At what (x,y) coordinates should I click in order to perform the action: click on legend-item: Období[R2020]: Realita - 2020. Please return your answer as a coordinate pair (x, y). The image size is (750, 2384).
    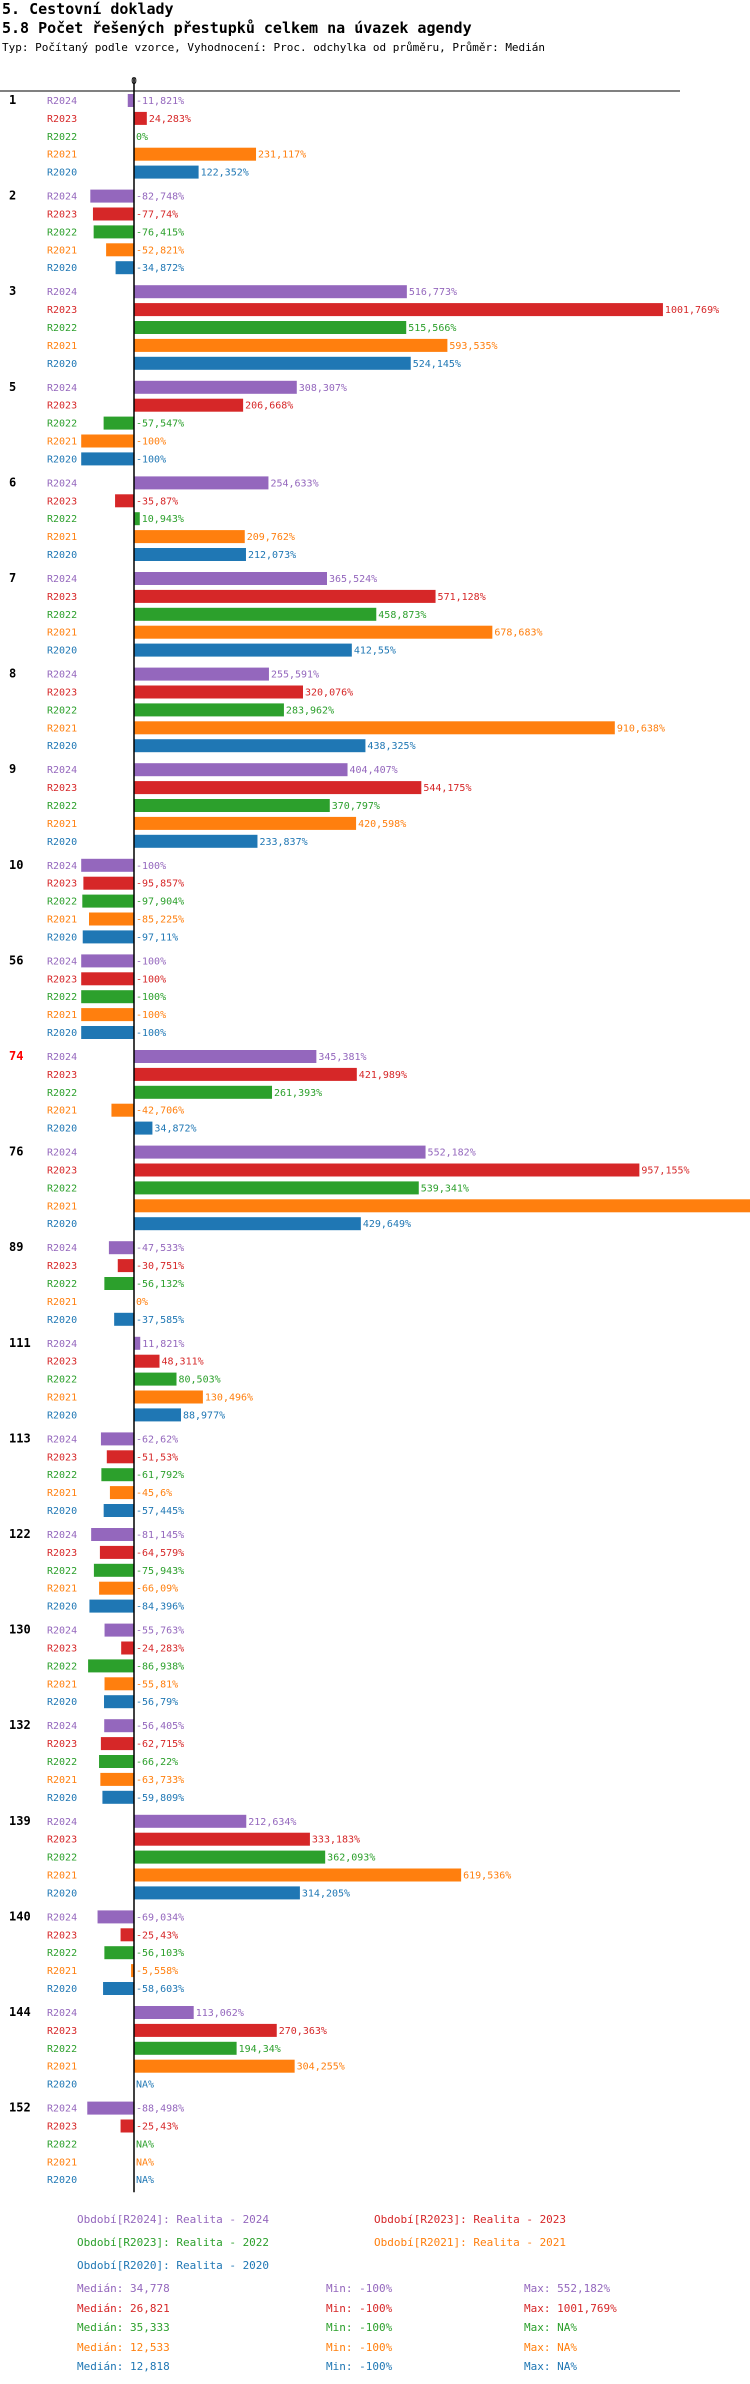
    Looking at the image, I should click on (173, 2265).